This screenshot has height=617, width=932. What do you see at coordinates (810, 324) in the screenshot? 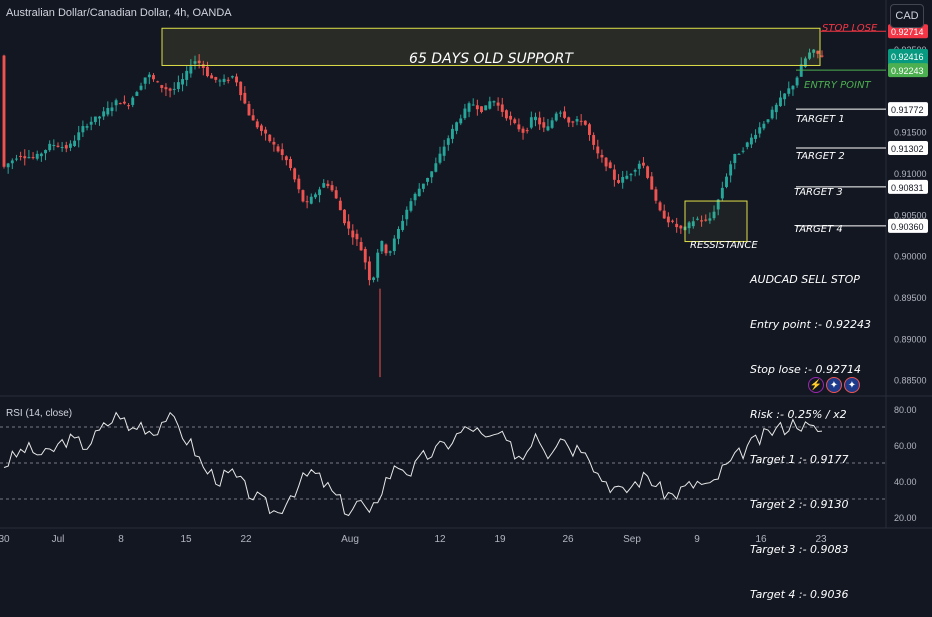
I see `note-line: Entry point :- 0.92243` at bounding box center [810, 324].